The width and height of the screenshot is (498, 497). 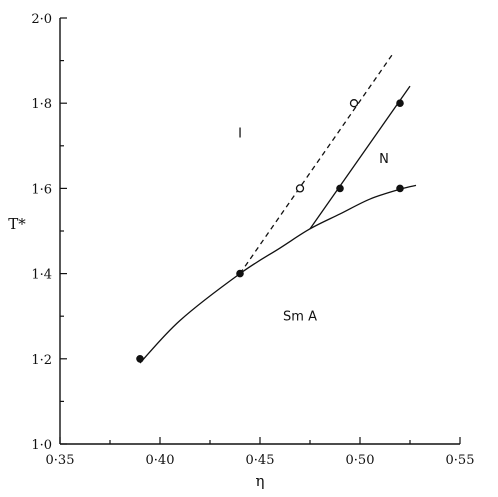 I want to click on region-label: I, so click(x=240, y=133).